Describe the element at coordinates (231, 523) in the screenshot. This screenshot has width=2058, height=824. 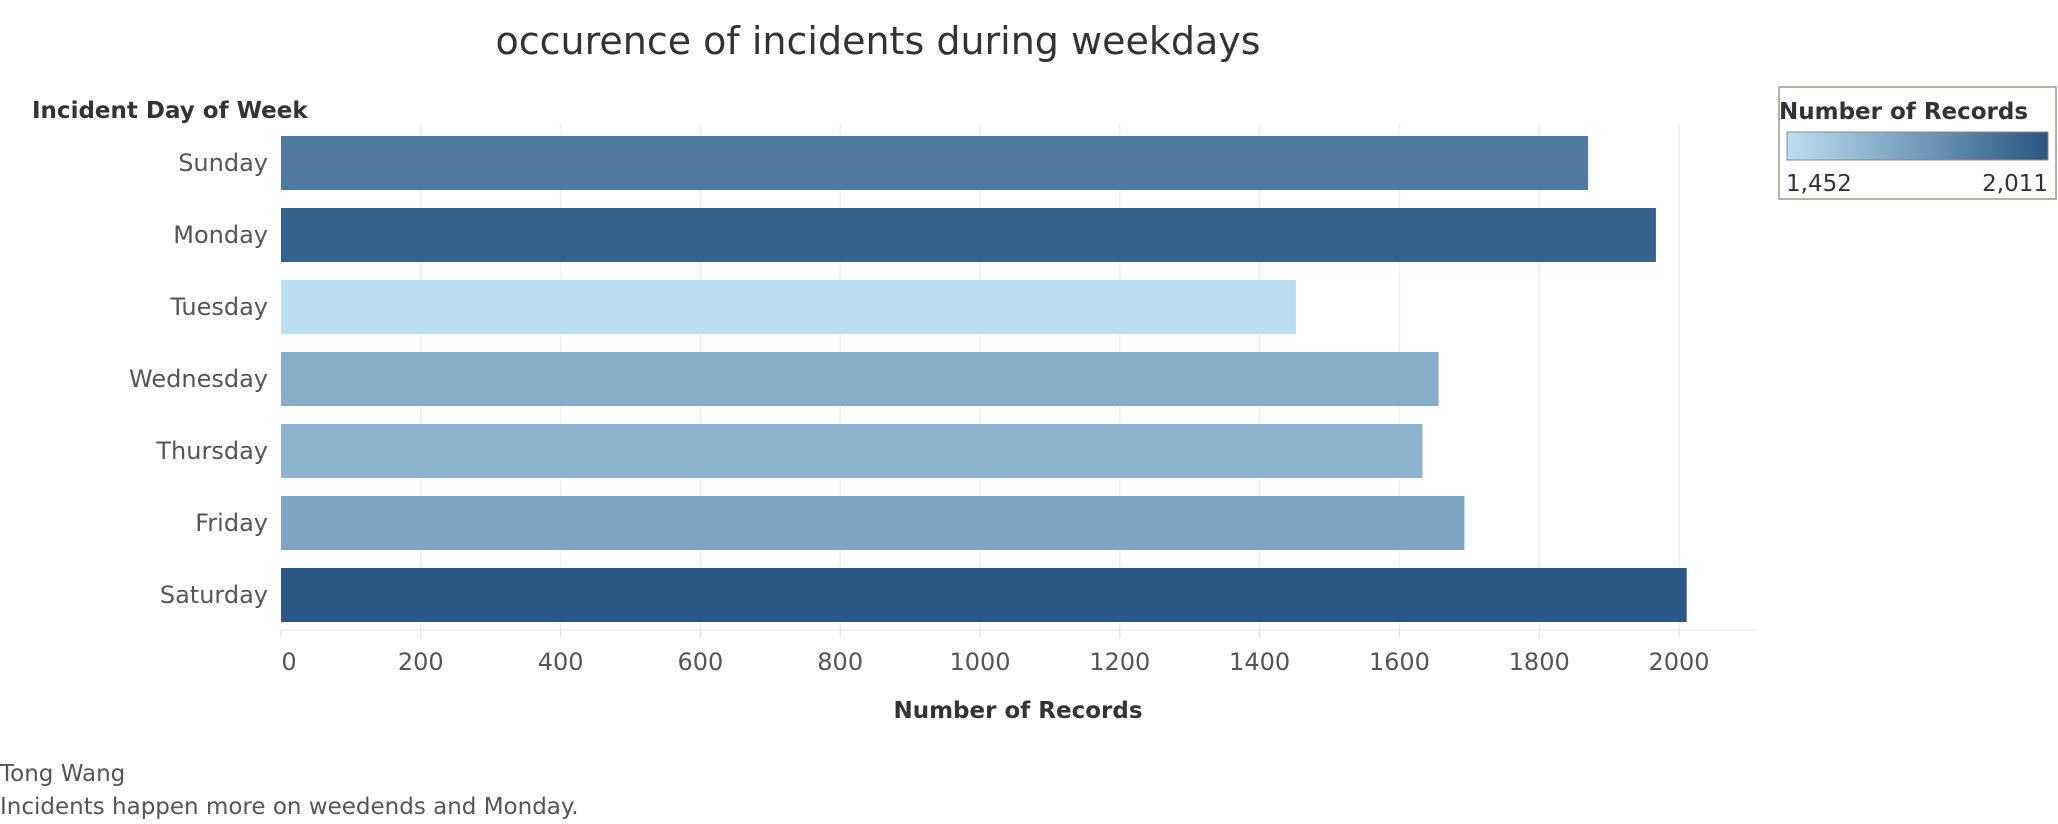
I see `category-label-friday: Friday` at that location.